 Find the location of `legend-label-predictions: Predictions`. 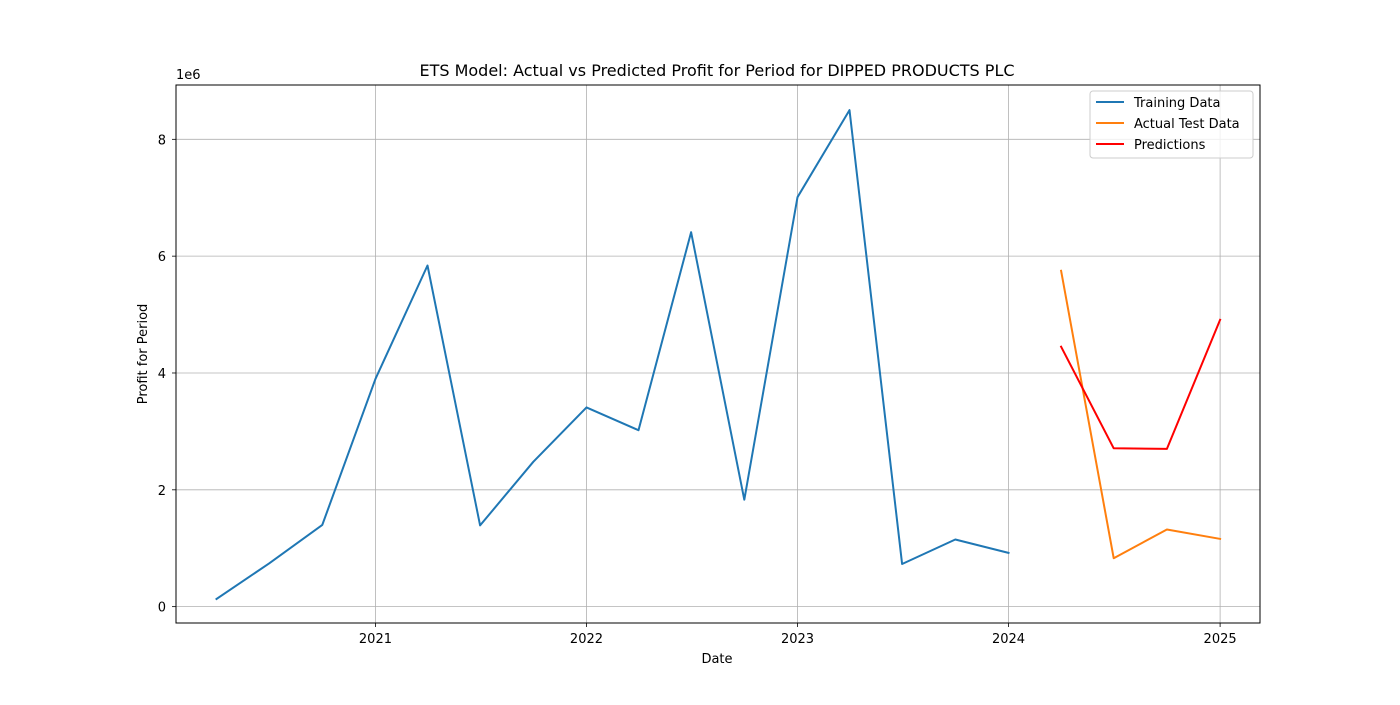

legend-label-predictions: Predictions is located at coordinates (1170, 145).